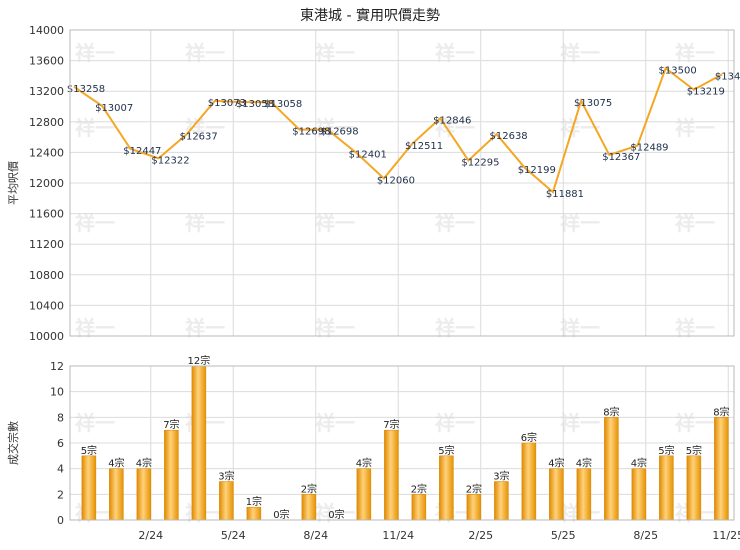 The width and height of the screenshot is (740, 550). Describe the element at coordinates (86, 89) in the screenshot. I see `line-data-label: $13258` at that location.